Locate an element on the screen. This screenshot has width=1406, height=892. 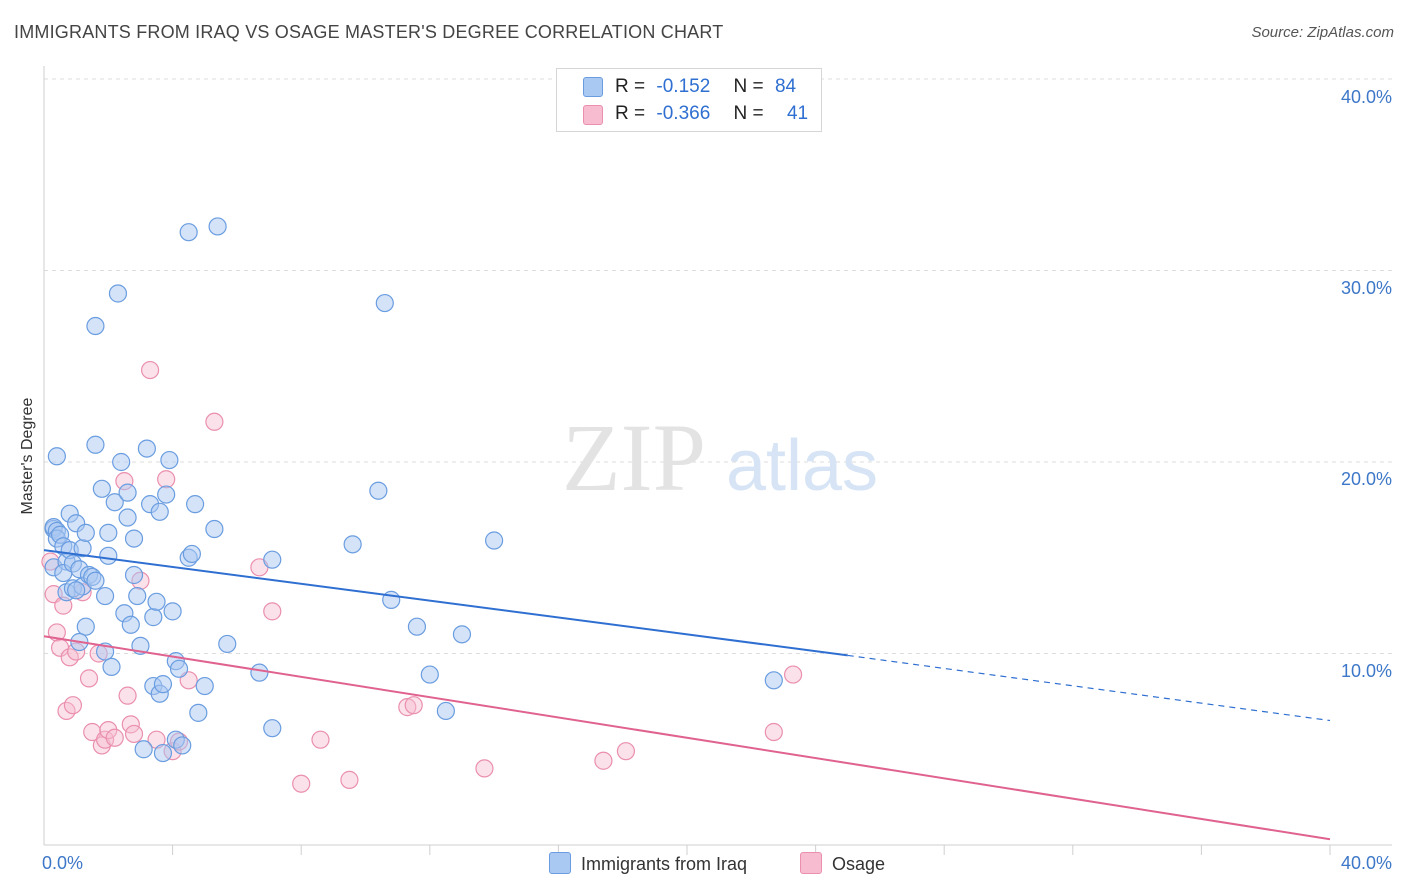
legend-r-value: -0.152 is located at coordinates (683, 86).